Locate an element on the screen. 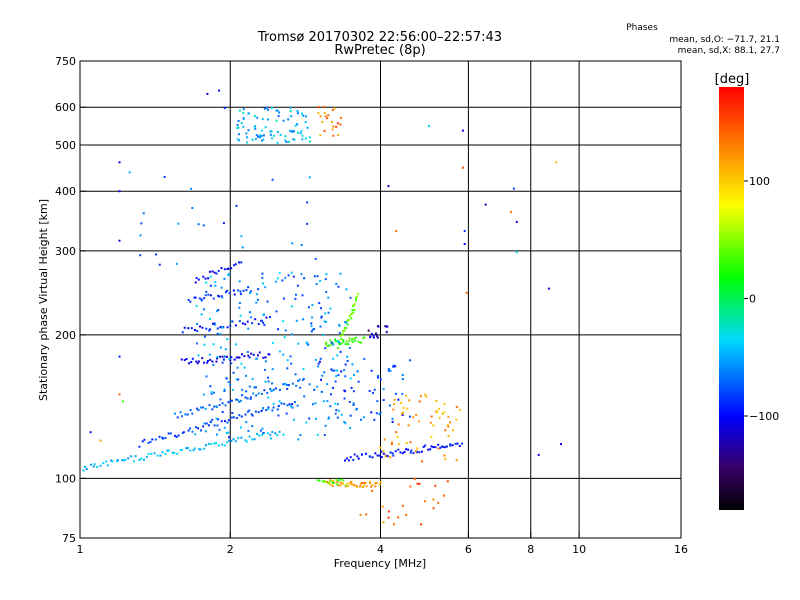 The image size is (800, 600). x-tick-label: 2 is located at coordinates (230, 549).